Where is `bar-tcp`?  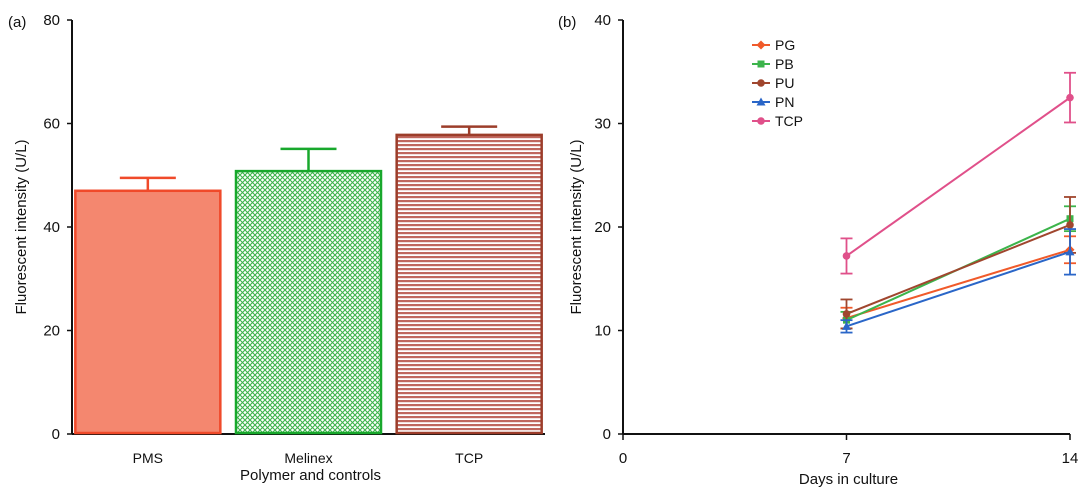
bar-tcp is located at coordinates (469, 284).